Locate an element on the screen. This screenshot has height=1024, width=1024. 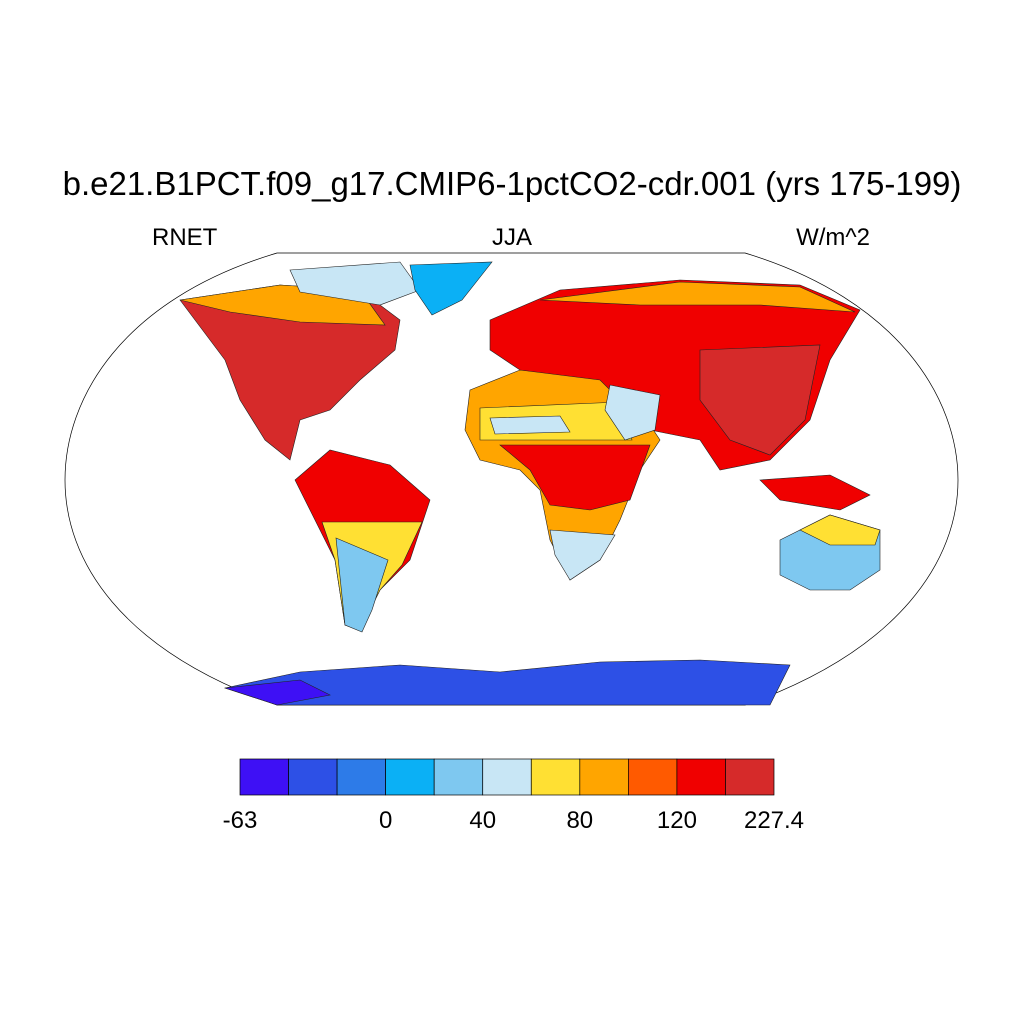
colorbar-label: 40 is located at coordinates (482, 820).